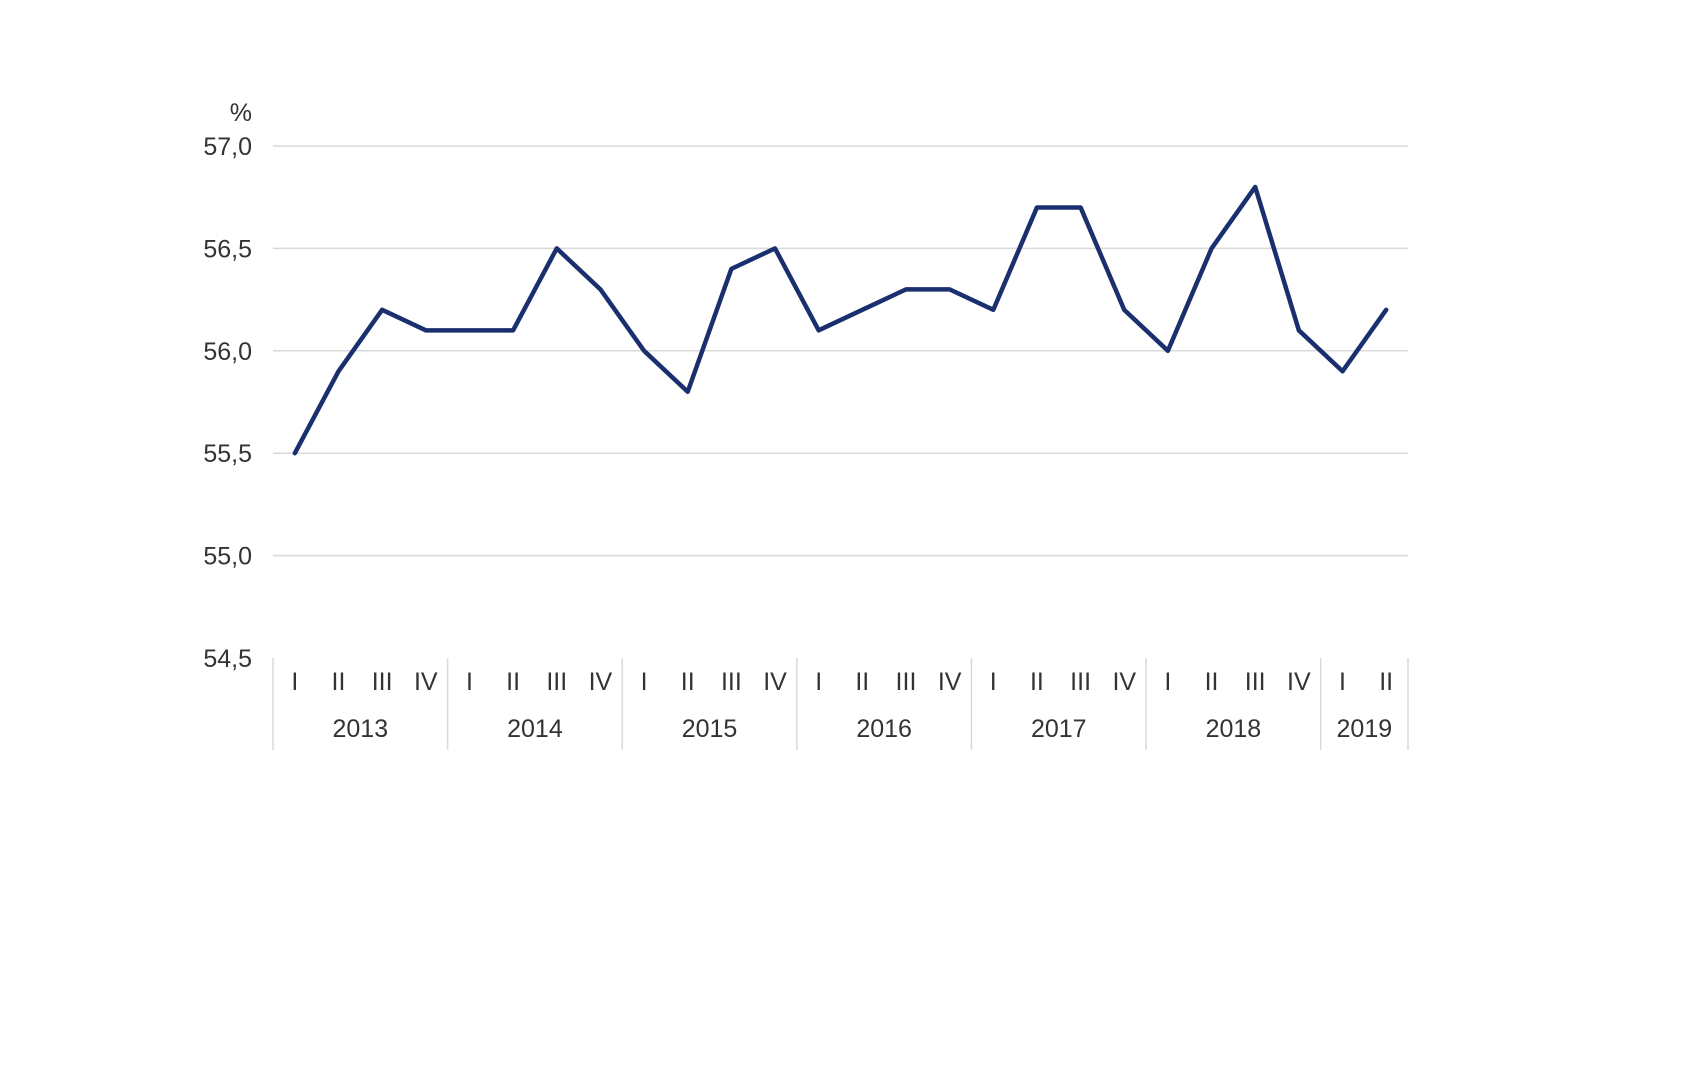 Image resolution: width=1682 pixels, height=1076 pixels. Describe the element at coordinates (227, 454) in the screenshot. I see `y-tick-label: 55,5` at that location.